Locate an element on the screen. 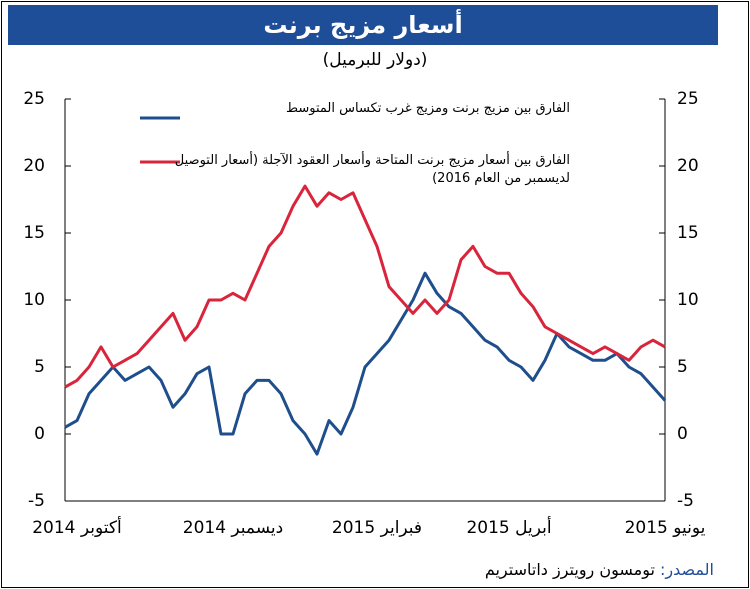 The image size is (750, 589). x-tick-label: فبراير 2015 is located at coordinates (377, 528).